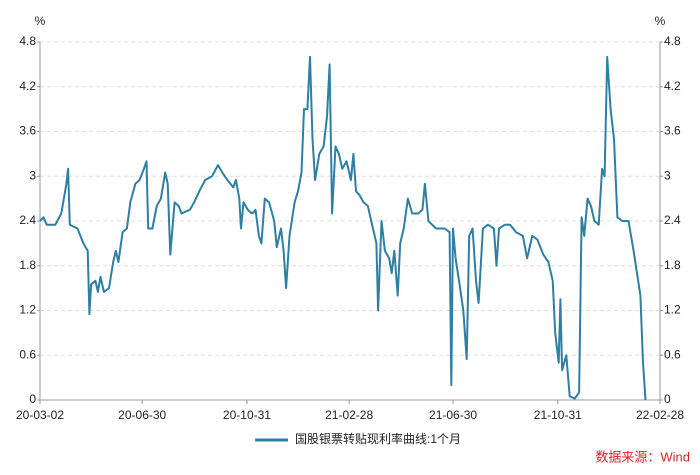 The height and width of the screenshot is (475, 700). Describe the element at coordinates (672, 310) in the screenshot. I see `y2-tick-label: 1.2` at that location.